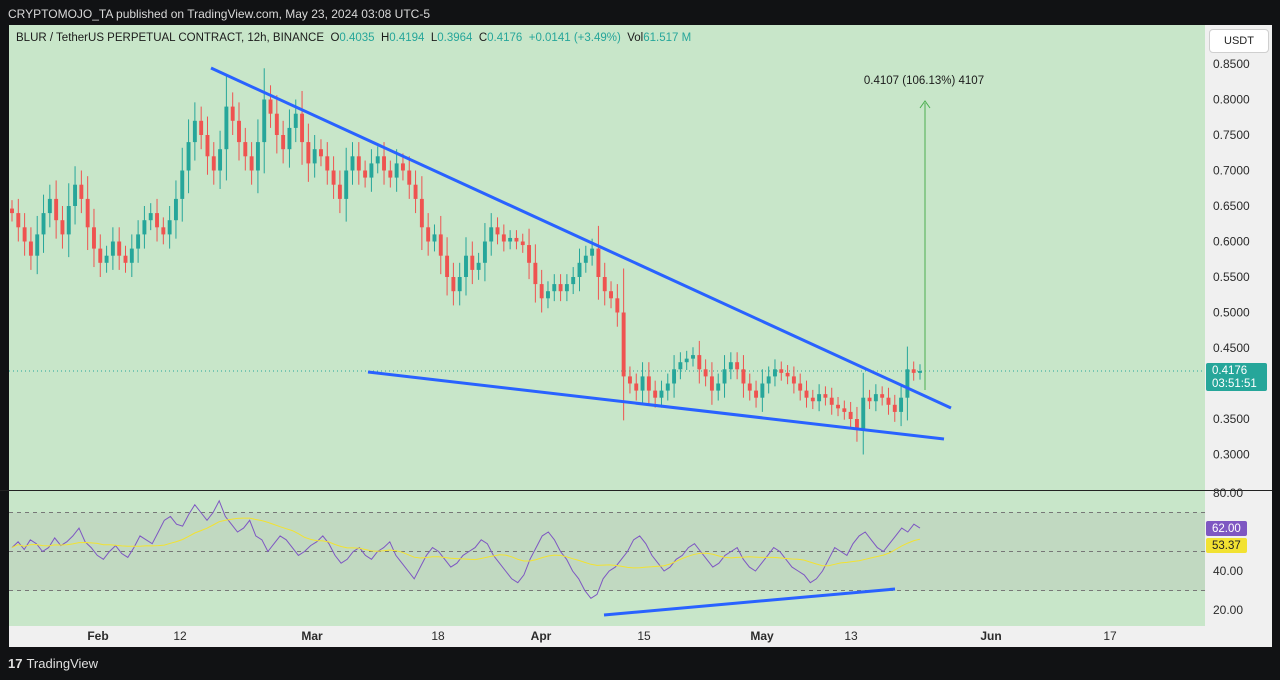 The image size is (1280, 680). What do you see at coordinates (1236, 377) in the screenshot?
I see `price-badge` at bounding box center [1236, 377].